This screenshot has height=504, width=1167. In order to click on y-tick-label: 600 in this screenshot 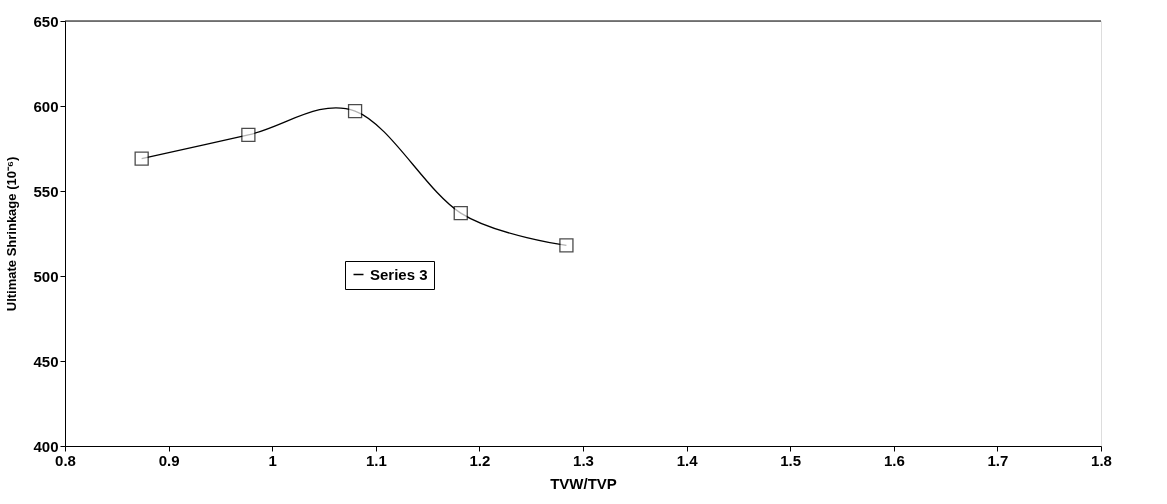, I will do `click(46, 106)`.